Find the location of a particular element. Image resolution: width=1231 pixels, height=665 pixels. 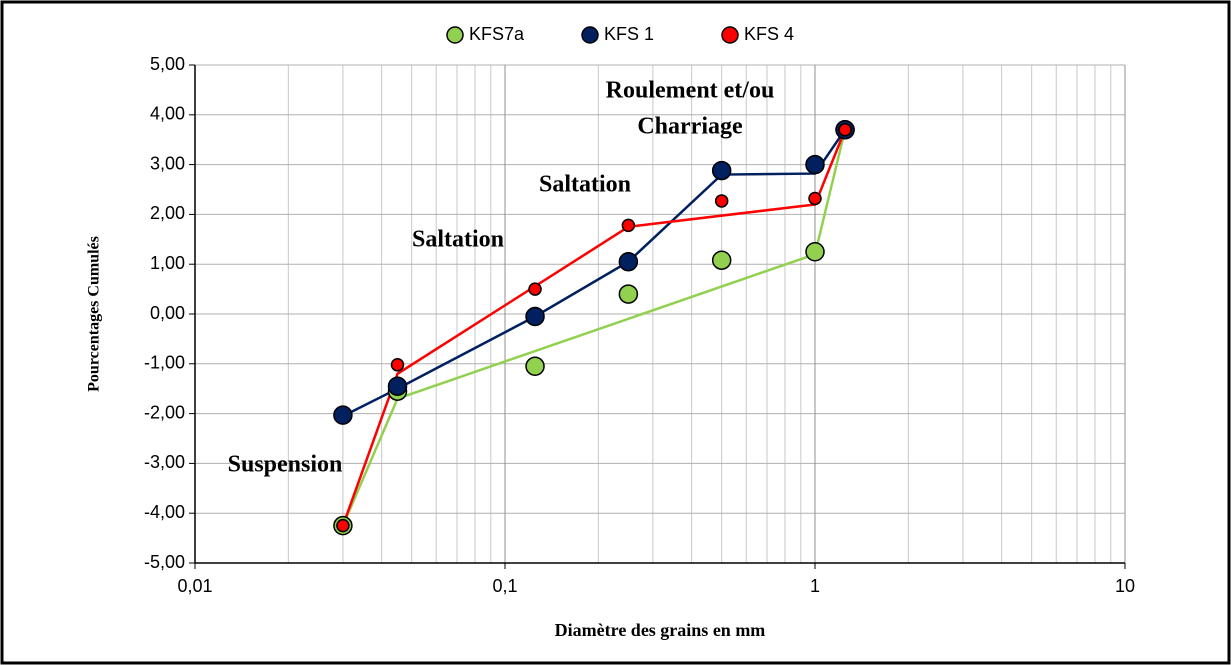

legend-label: KFS 1 is located at coordinates (629, 34).